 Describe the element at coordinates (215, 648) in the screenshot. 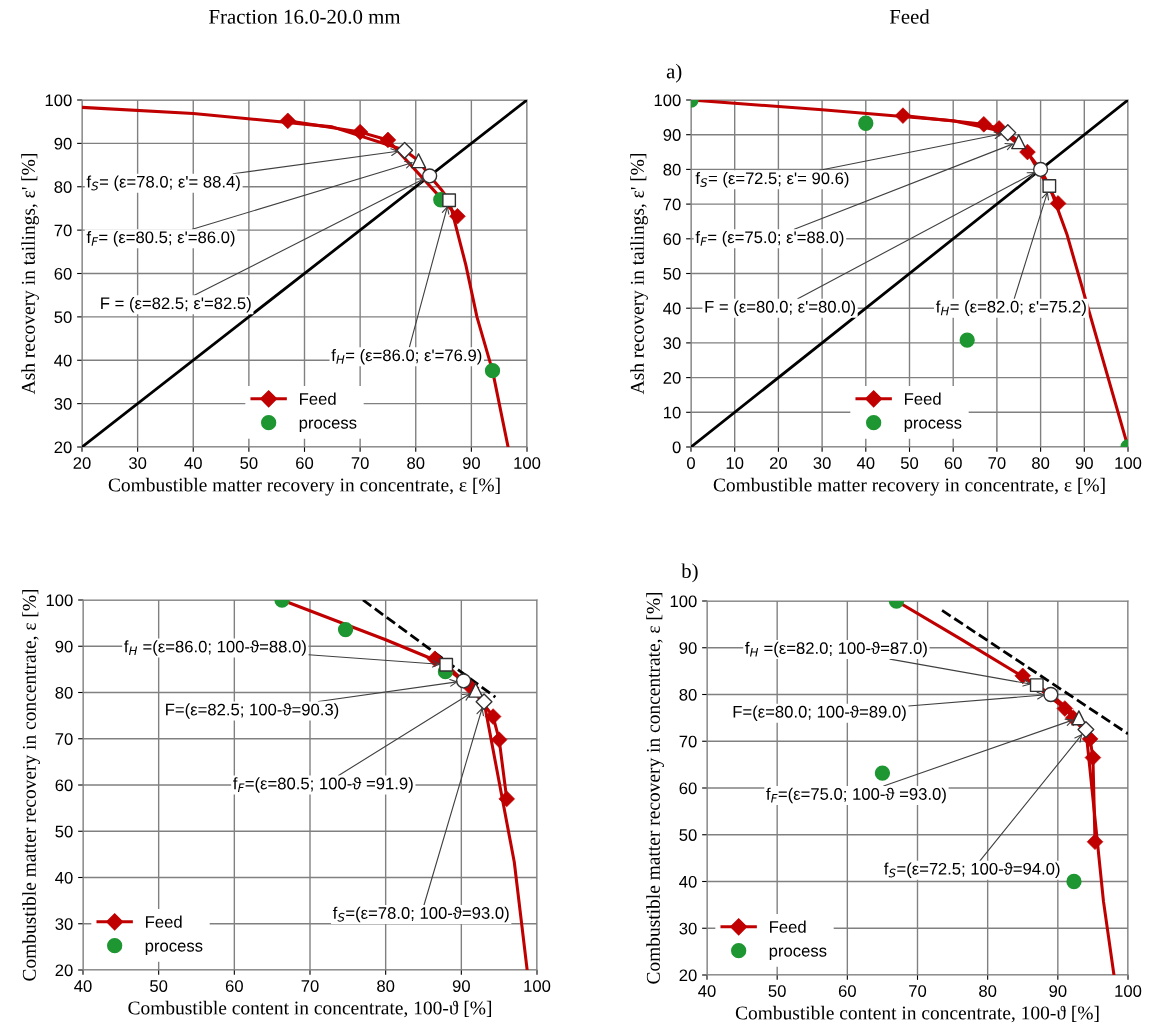

I see `annotation: f$_{H}$ =(ε=86.0; 100-ϑ=88.0)` at that location.